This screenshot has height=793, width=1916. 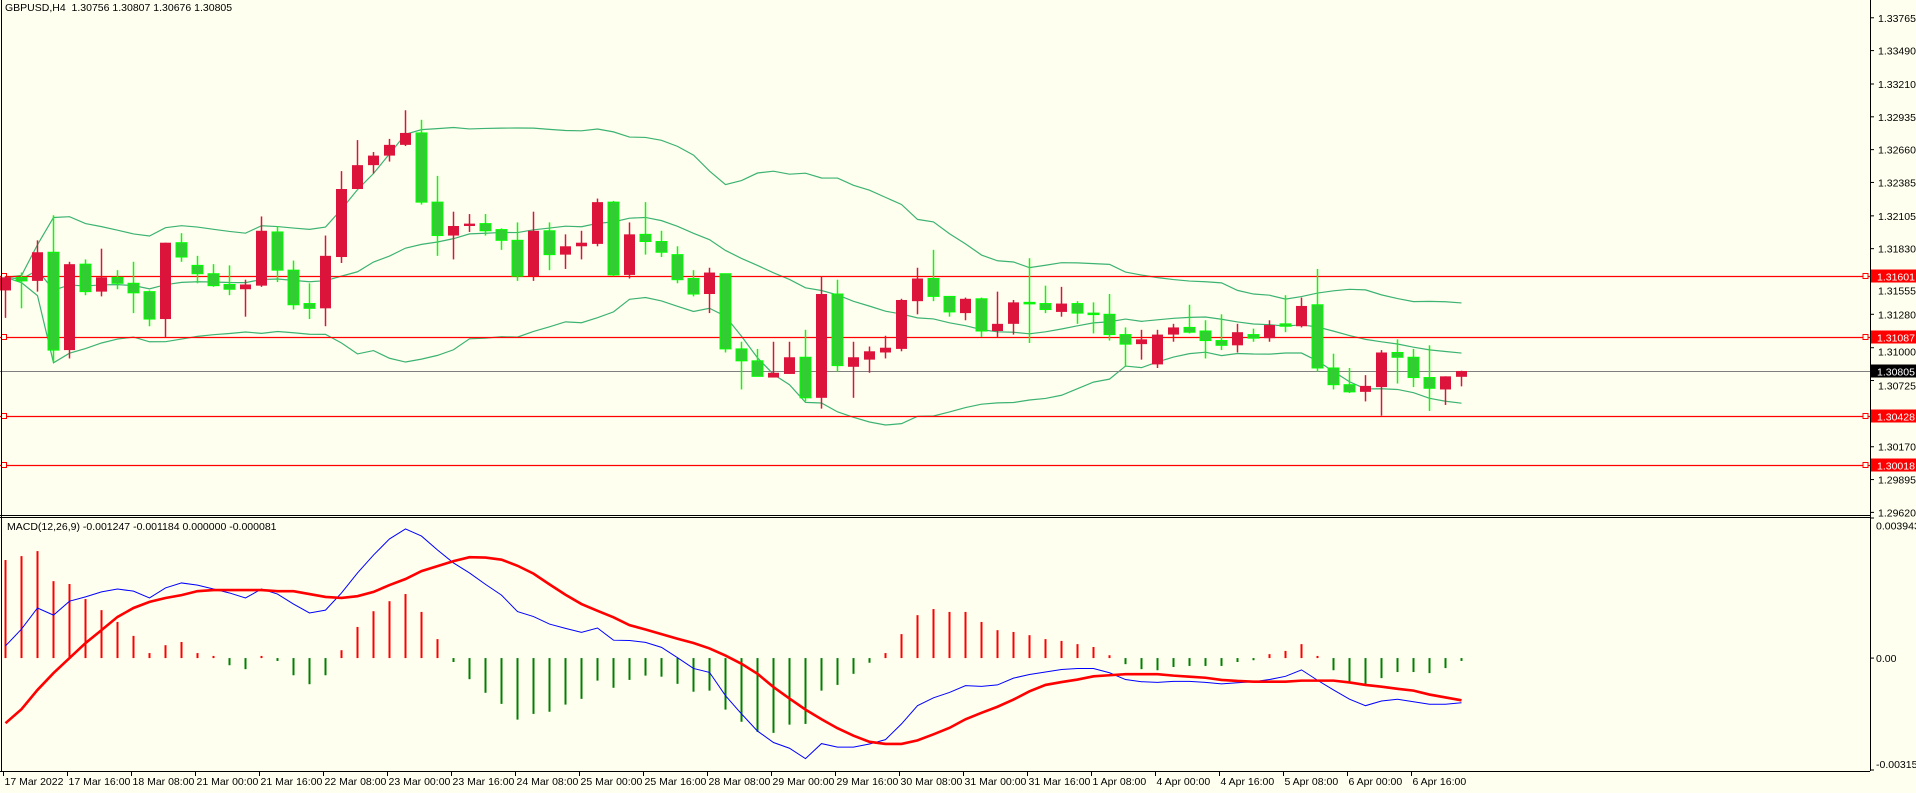 What do you see at coordinates (1897, 353) in the screenshot?
I see `price-tick-label: 1.31000` at bounding box center [1897, 353].